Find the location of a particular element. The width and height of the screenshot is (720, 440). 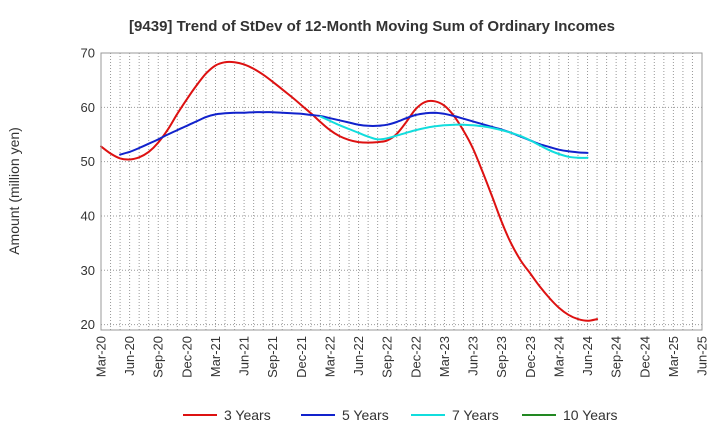

x-tick-label: Mar-22 is located at coordinates (329, 356).